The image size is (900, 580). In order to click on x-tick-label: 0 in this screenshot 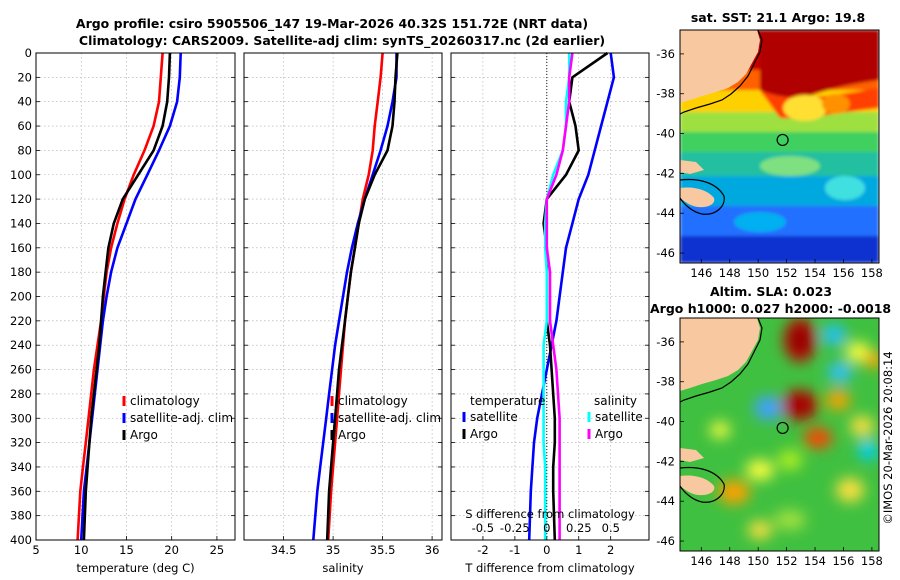, I will do `click(546, 550)`.